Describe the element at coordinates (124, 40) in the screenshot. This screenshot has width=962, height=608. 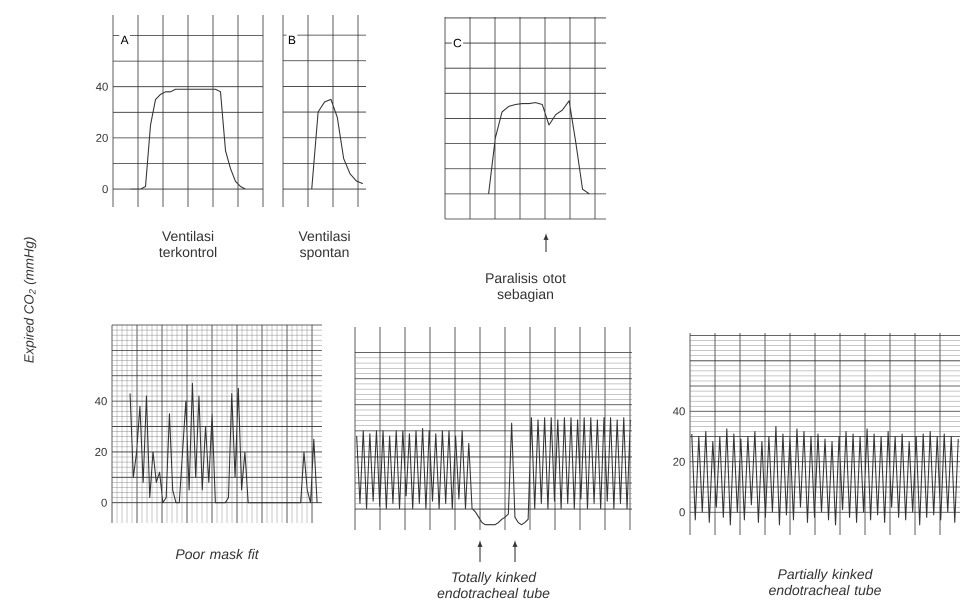
I see `text: A` at that location.